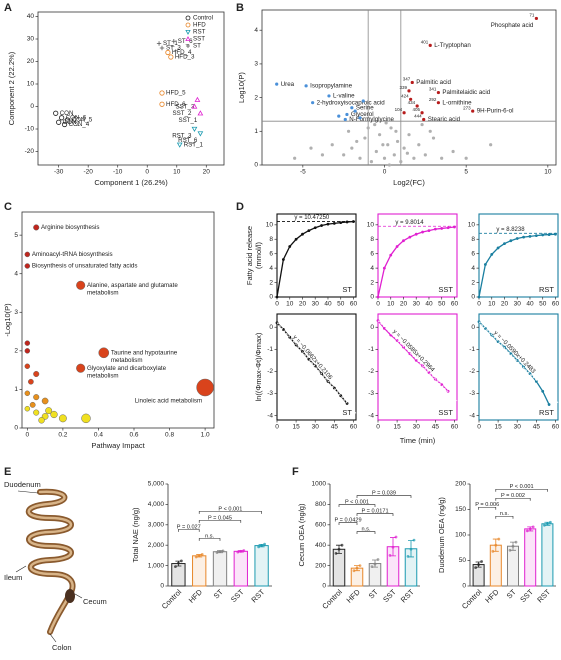 Image resolution: width=561 pixels, height=660 pixels. I want to click on group-label: ST, so click(347, 289).